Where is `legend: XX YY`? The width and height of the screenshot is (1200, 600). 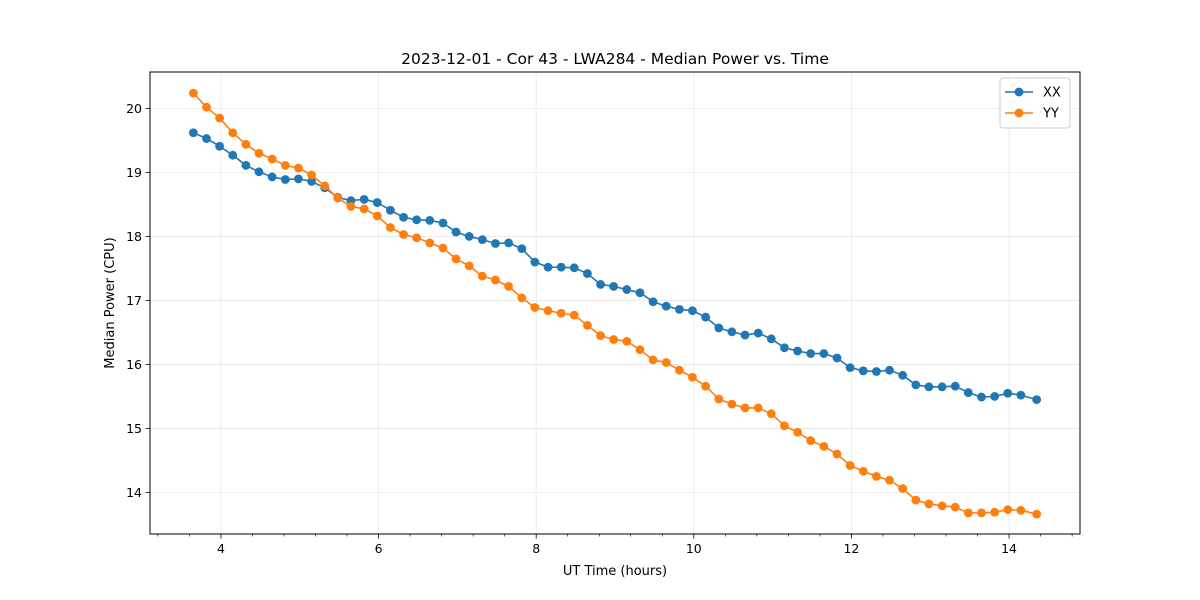
legend: XX YY is located at coordinates (1035, 103).